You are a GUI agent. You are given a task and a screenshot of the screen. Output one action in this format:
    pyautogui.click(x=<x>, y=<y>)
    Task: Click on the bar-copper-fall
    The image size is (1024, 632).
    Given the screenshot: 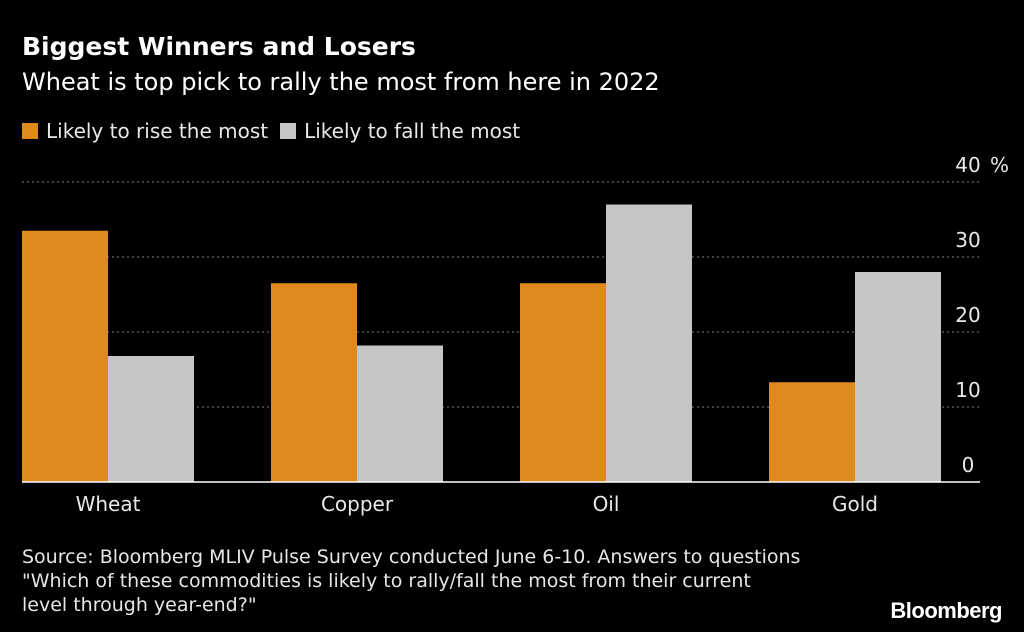 What is the action you would take?
    pyautogui.click(x=400, y=413)
    